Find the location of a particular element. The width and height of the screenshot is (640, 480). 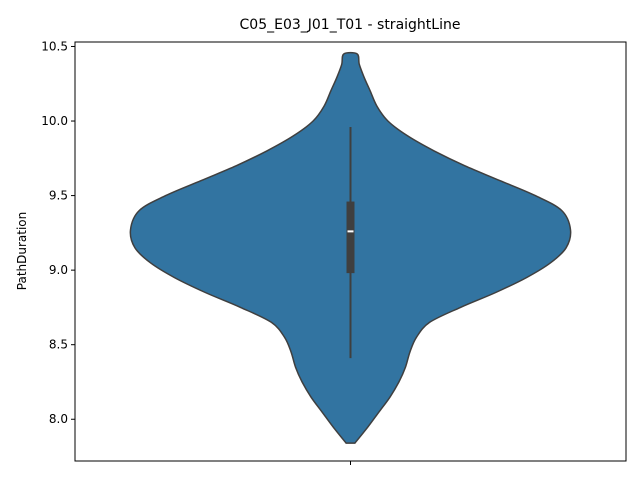

y-tick-label: 8.5 is located at coordinates (58, 345).